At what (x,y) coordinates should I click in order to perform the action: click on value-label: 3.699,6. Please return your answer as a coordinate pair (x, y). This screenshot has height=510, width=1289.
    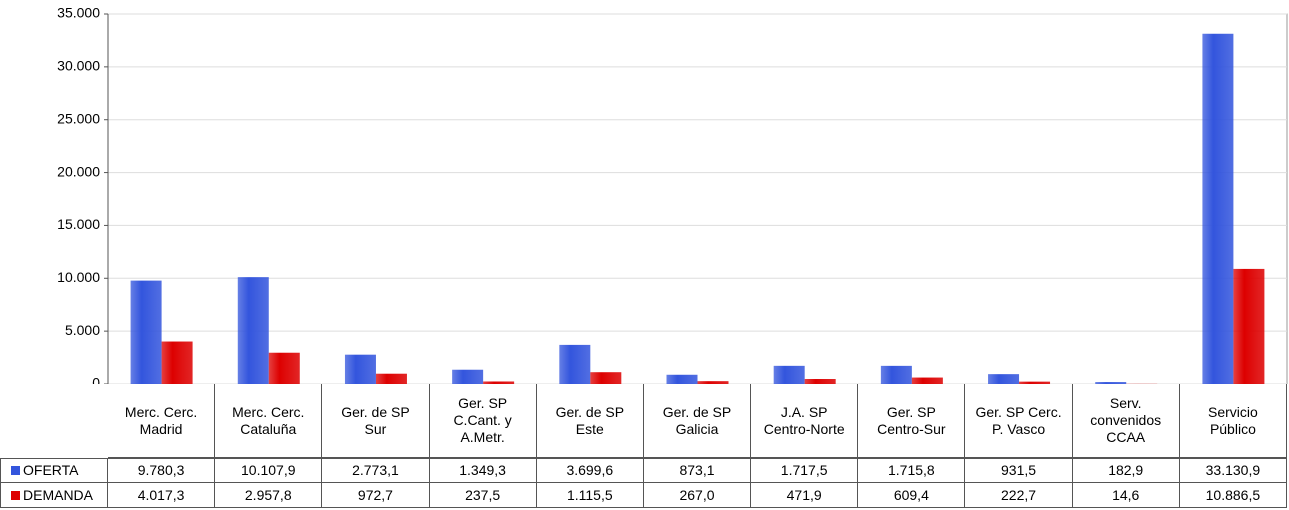
    Looking at the image, I should click on (590, 470).